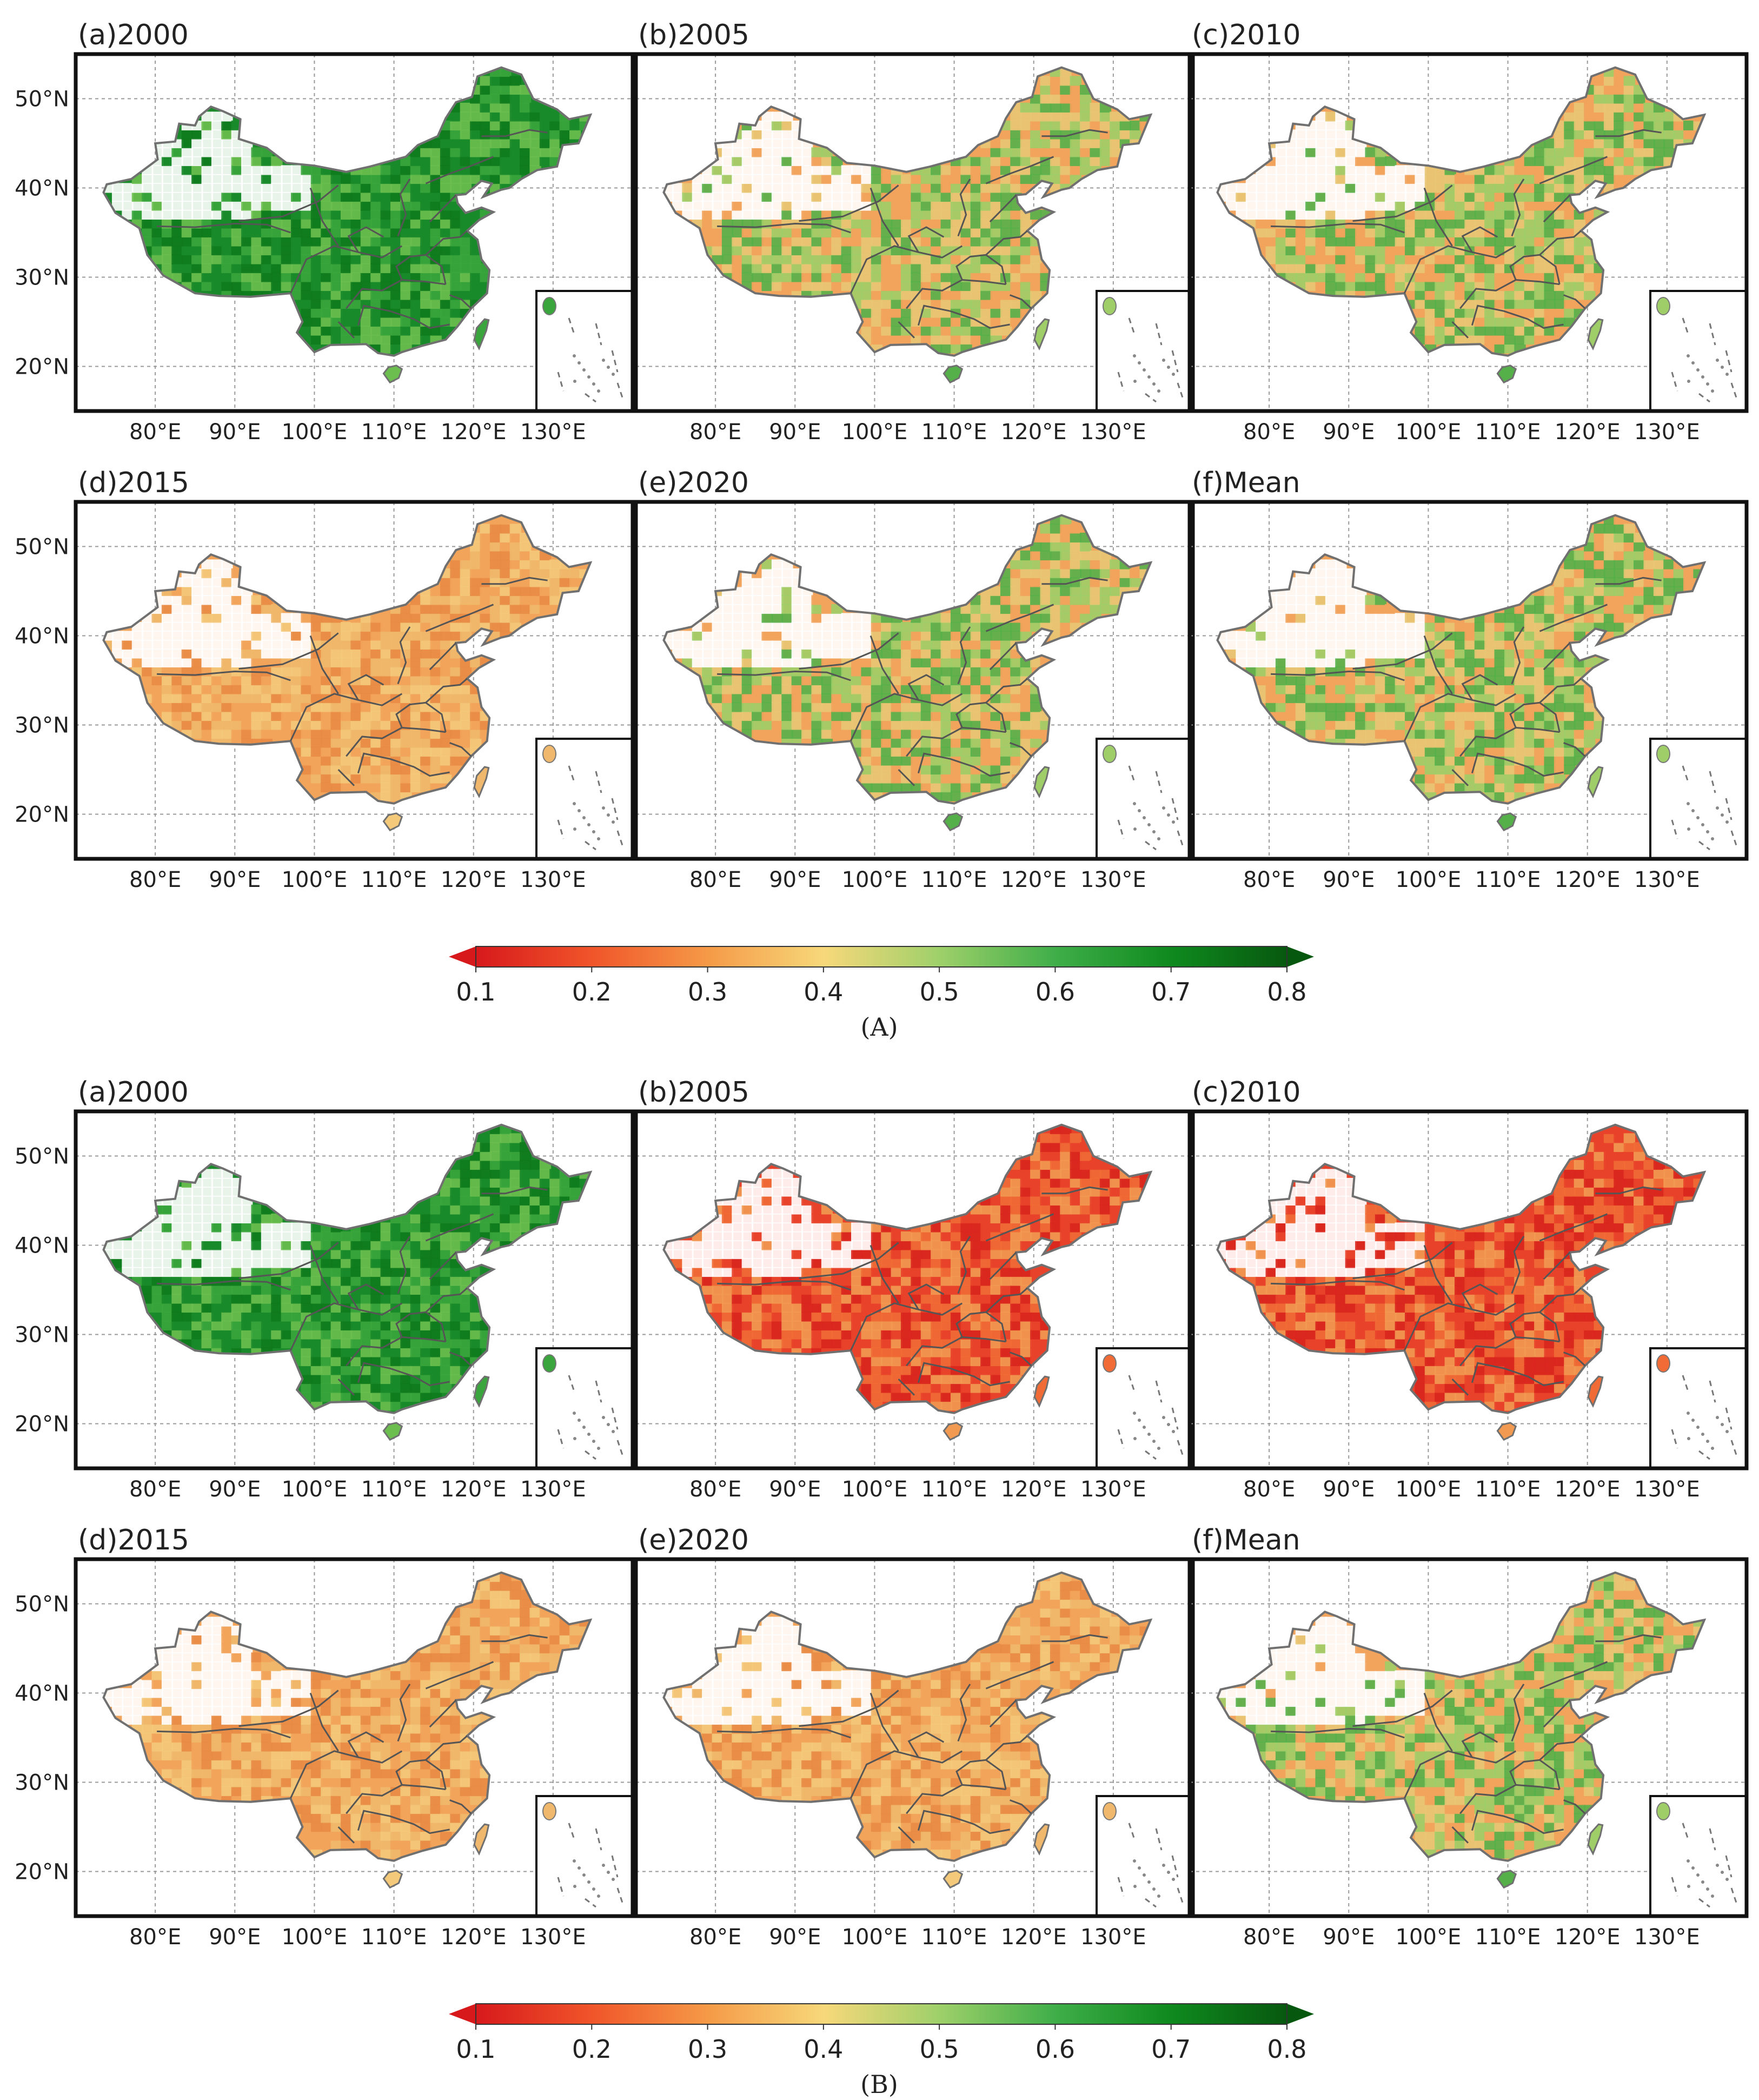  What do you see at coordinates (1121, 829) in the screenshot?
I see `inset-boundary-dash` at bounding box center [1121, 829].